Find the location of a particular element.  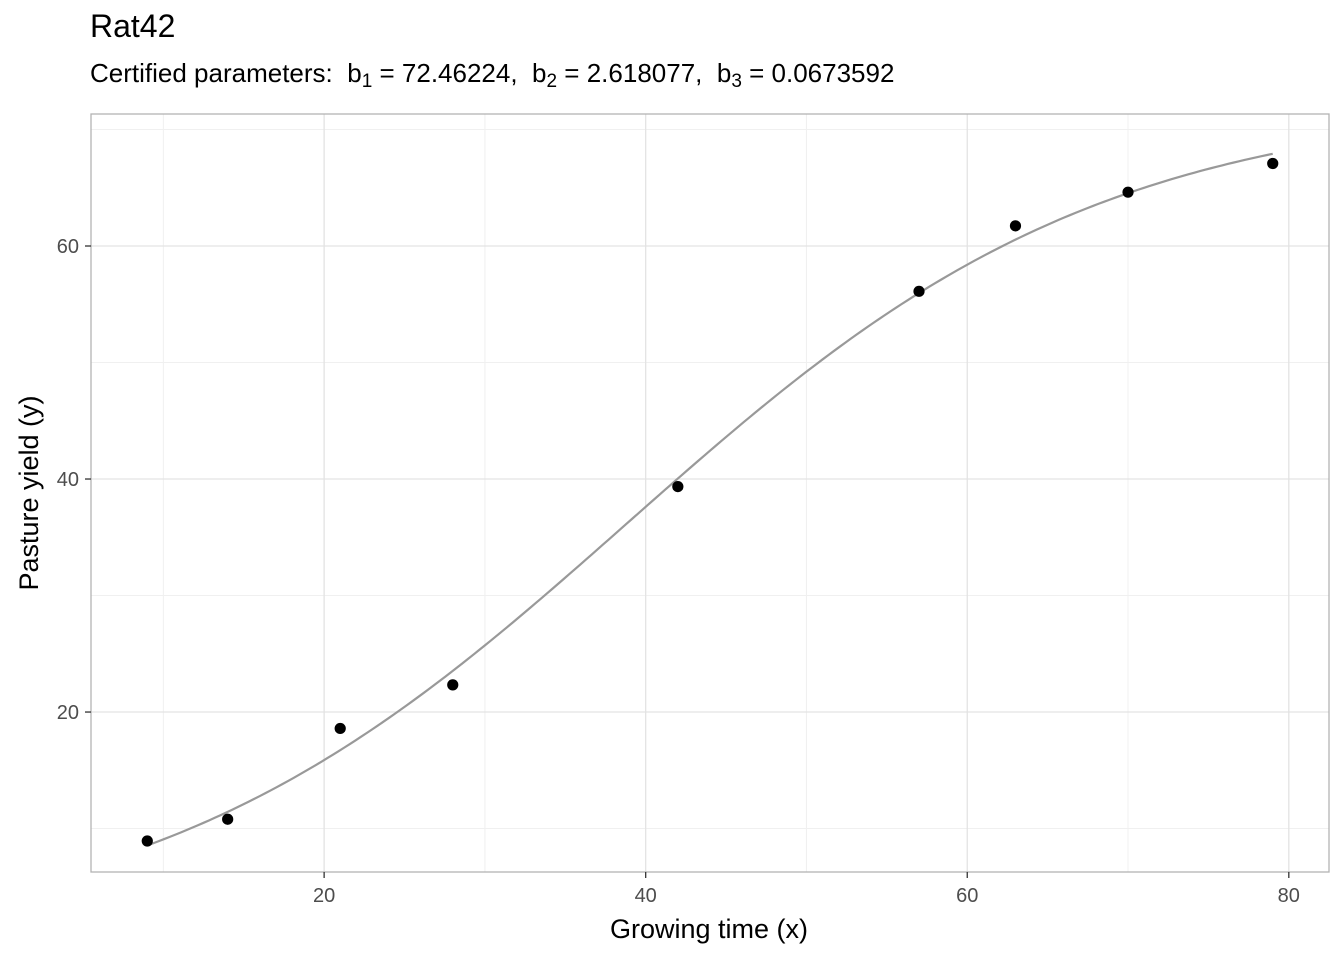

subtitle-prefix: Certified parameters: is located at coordinates (211, 73).